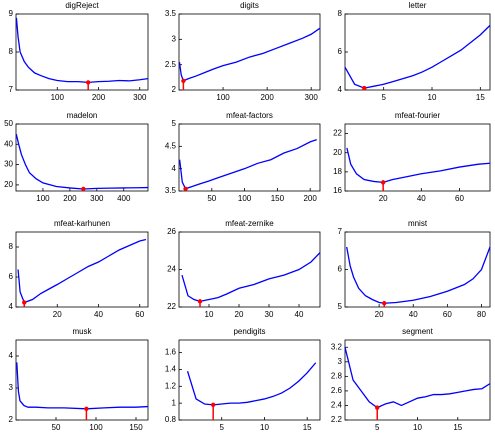 The image size is (495, 439). Describe the element at coordinates (337, 405) in the screenshot. I see `y-tick-label: 2.4` at that location.